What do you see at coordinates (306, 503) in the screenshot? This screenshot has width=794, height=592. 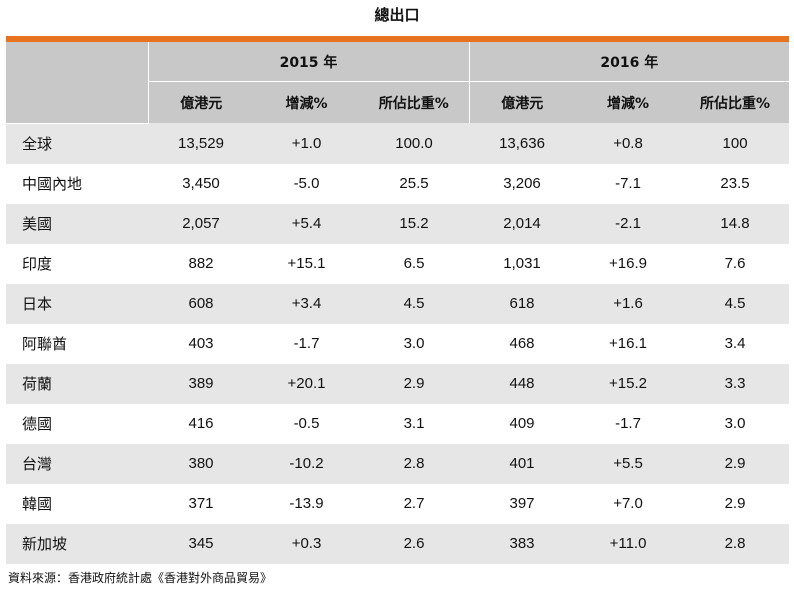 I see `change-2015-cell: -13.9` at bounding box center [306, 503].